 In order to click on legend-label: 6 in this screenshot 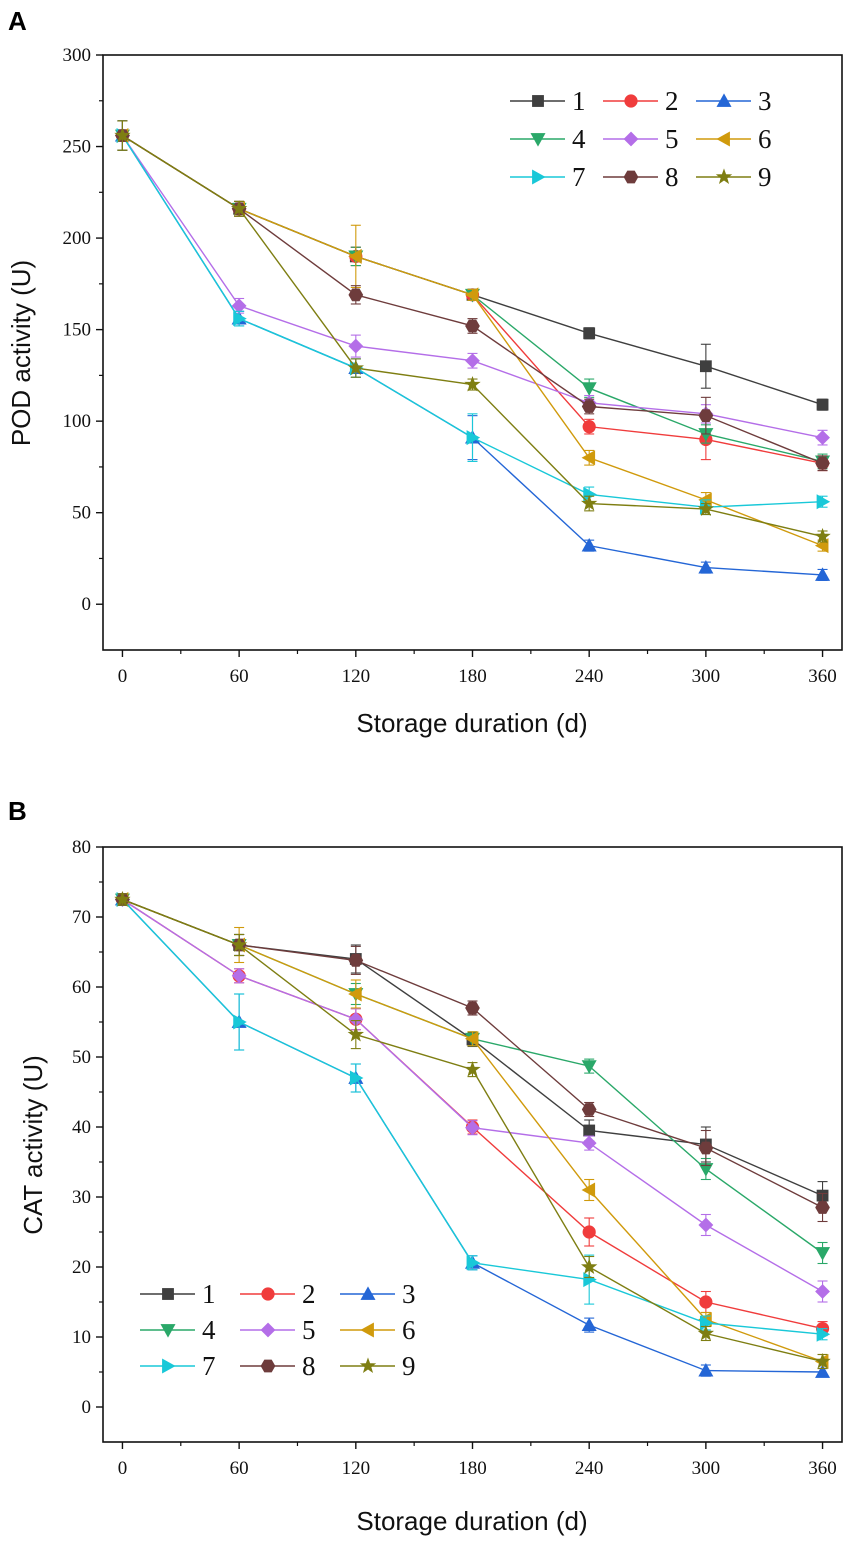, I will do `click(409, 1330)`.